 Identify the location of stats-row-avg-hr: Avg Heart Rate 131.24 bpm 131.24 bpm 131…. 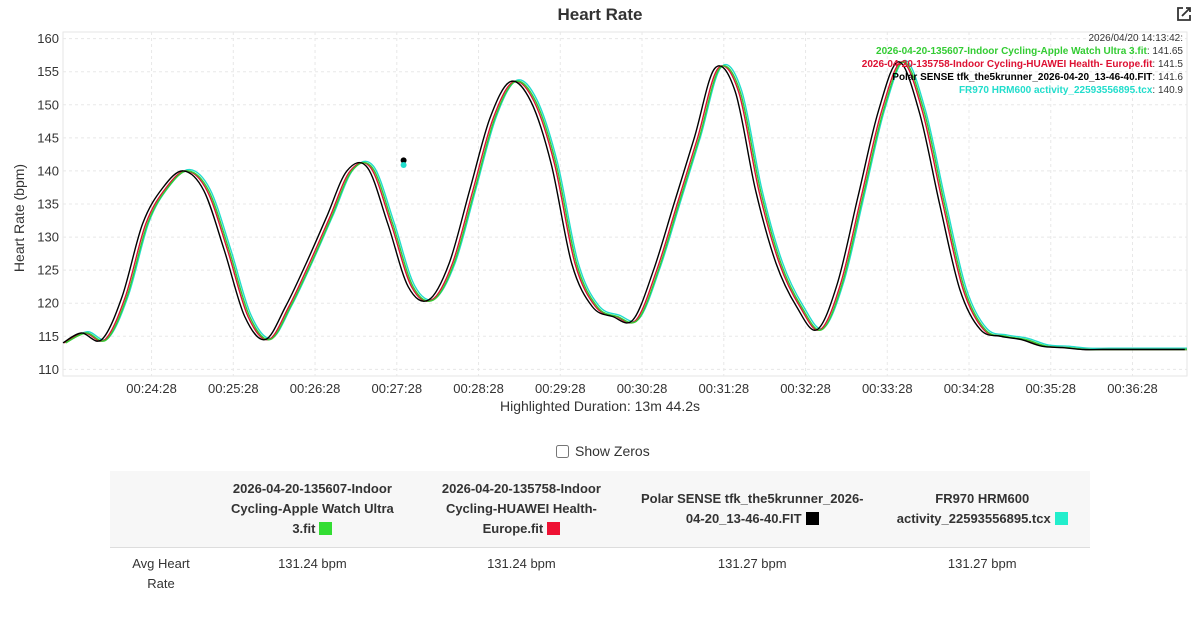
(600, 574).